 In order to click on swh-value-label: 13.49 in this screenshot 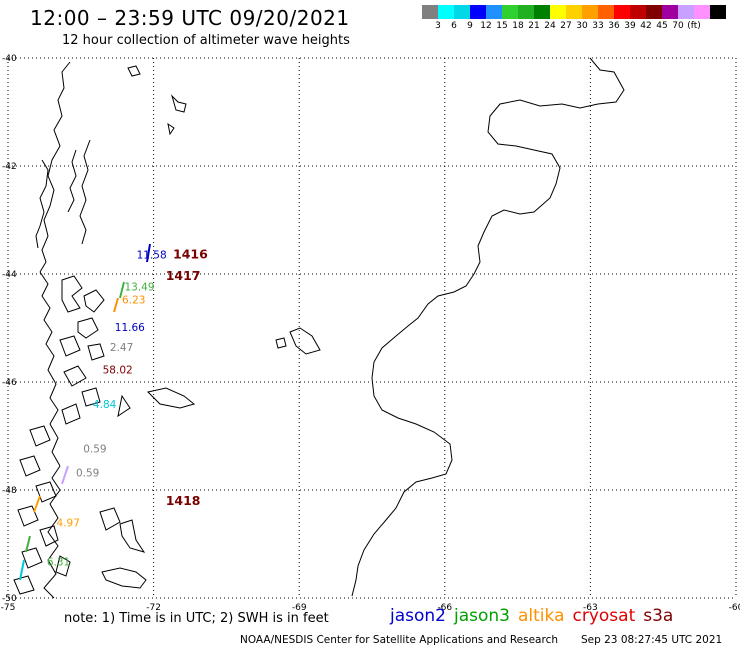, I will do `click(139, 288)`.